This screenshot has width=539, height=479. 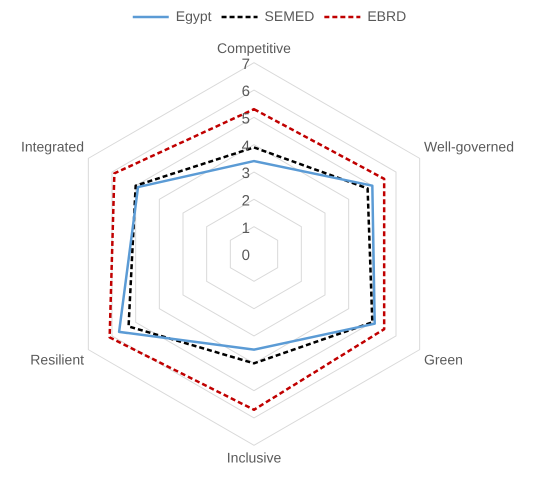 What do you see at coordinates (254, 458) in the screenshot?
I see `spoke-label: Inclusive` at bounding box center [254, 458].